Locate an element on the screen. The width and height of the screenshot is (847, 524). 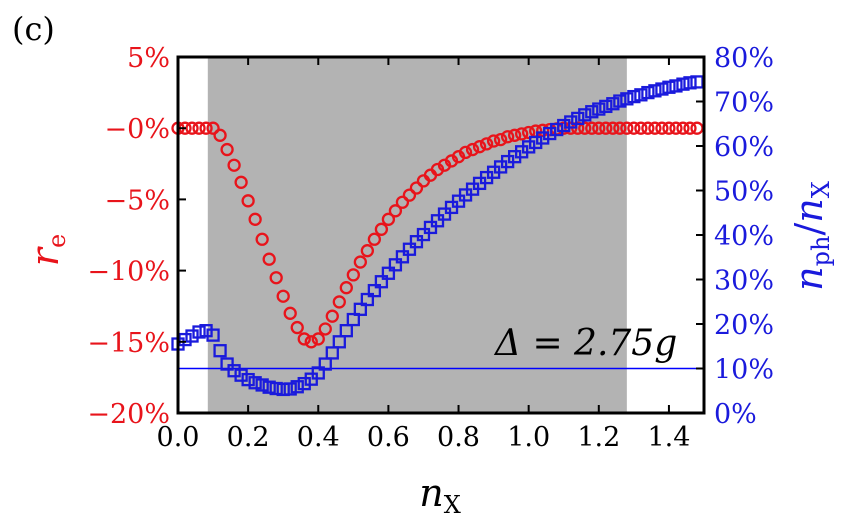
y-right-tick-label: 0% is located at coordinates (735, 414).